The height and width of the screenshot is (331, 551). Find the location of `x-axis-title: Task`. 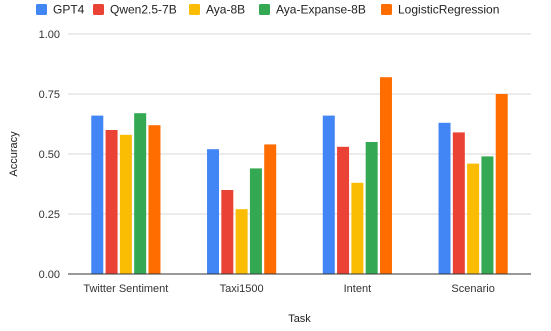

x-axis-title: Task is located at coordinates (299, 319).